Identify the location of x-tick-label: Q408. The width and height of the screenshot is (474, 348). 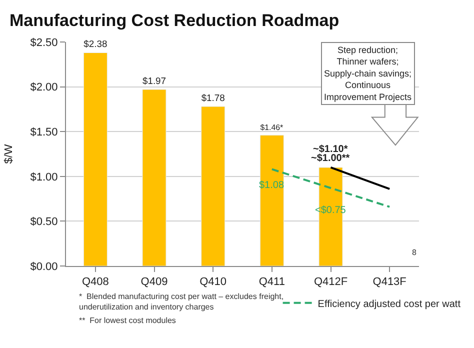
(95, 282).